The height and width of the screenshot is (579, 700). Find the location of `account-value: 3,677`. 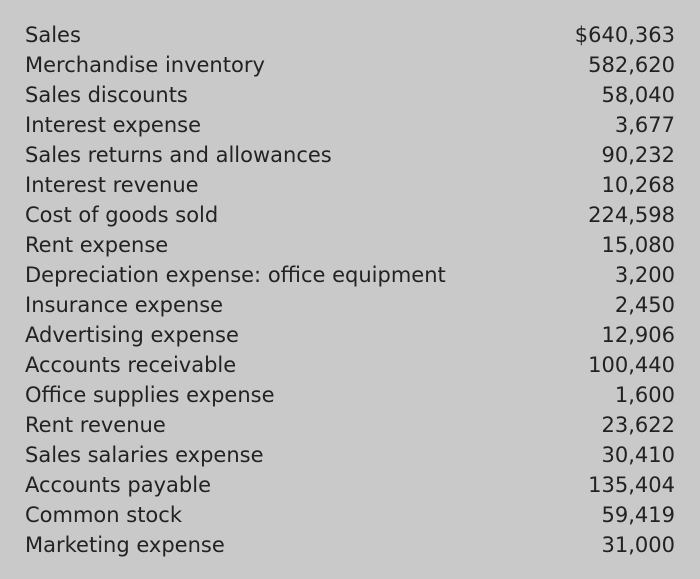

account-value: 3,677 is located at coordinates (644, 125).